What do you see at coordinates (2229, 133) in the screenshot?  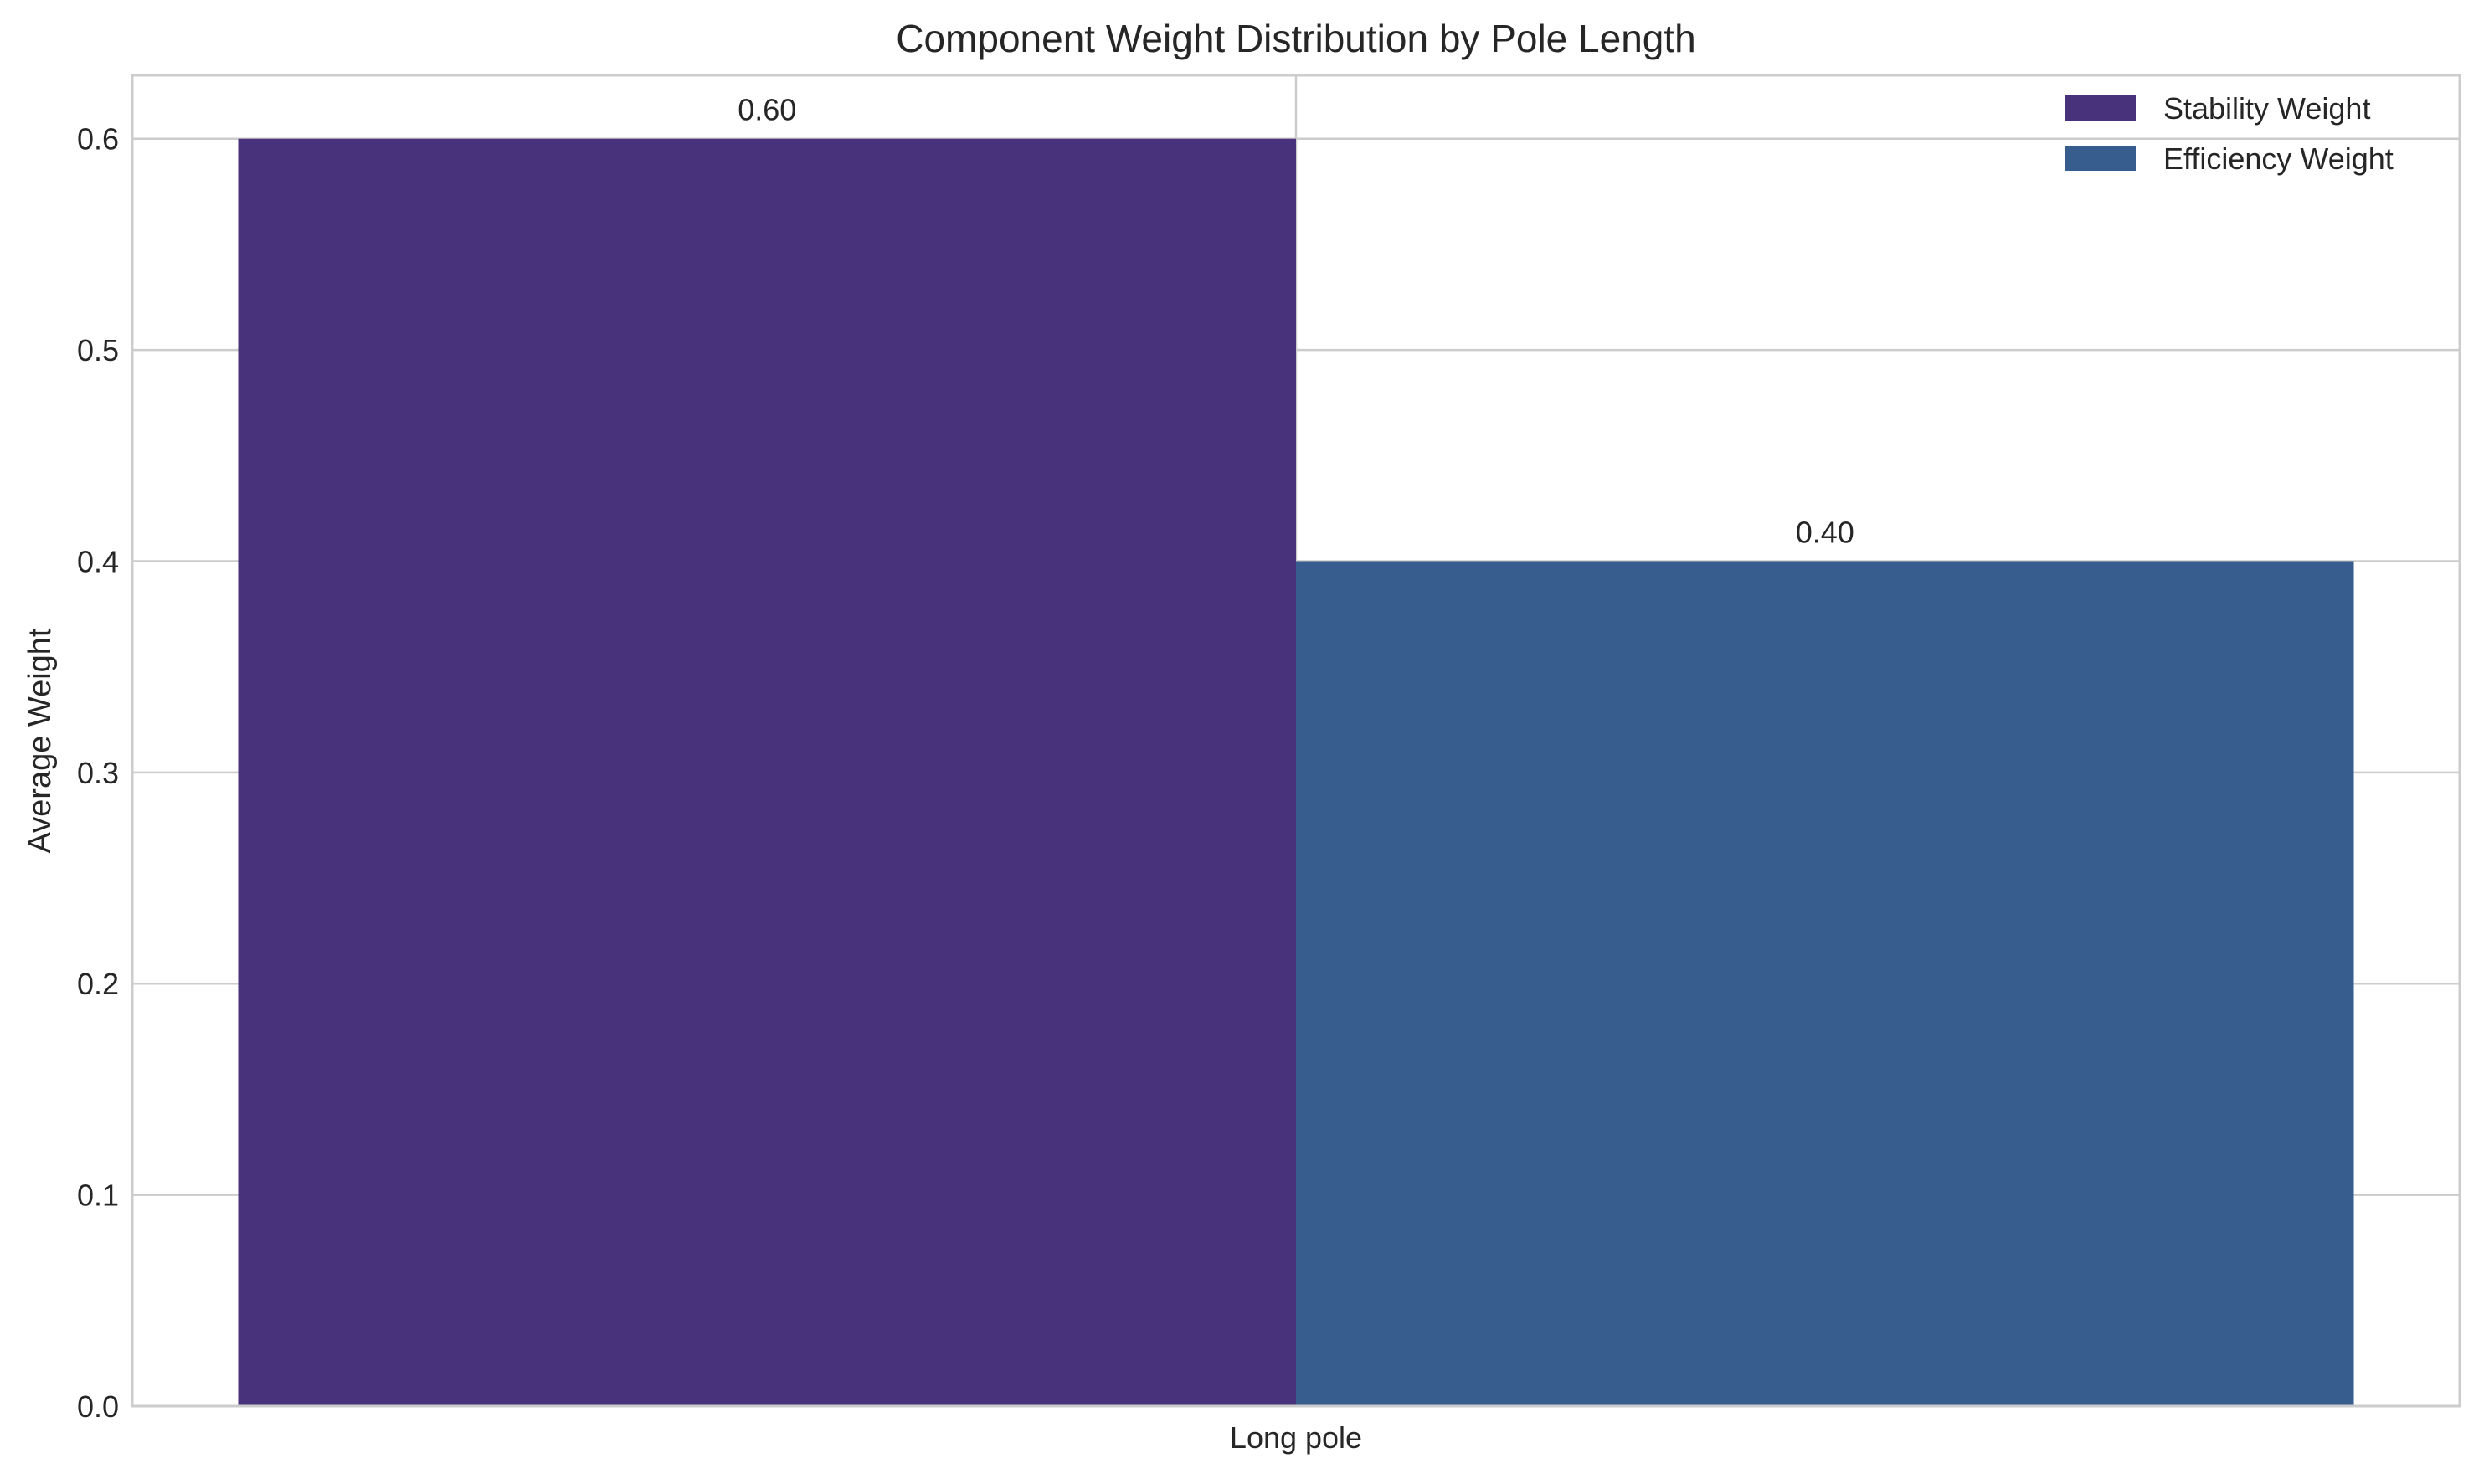 I see `legend: Stability Weight Efficiency Weight` at bounding box center [2229, 133].